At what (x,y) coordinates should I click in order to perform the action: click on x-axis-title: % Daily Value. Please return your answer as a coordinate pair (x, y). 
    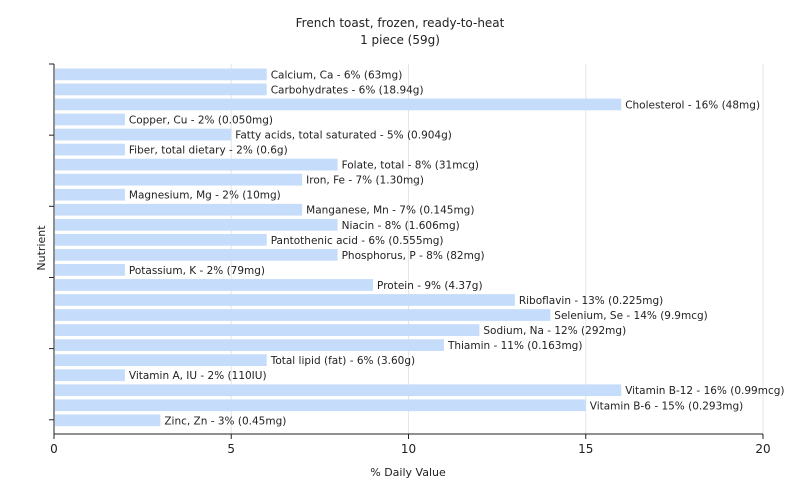
    Looking at the image, I should click on (408, 472).